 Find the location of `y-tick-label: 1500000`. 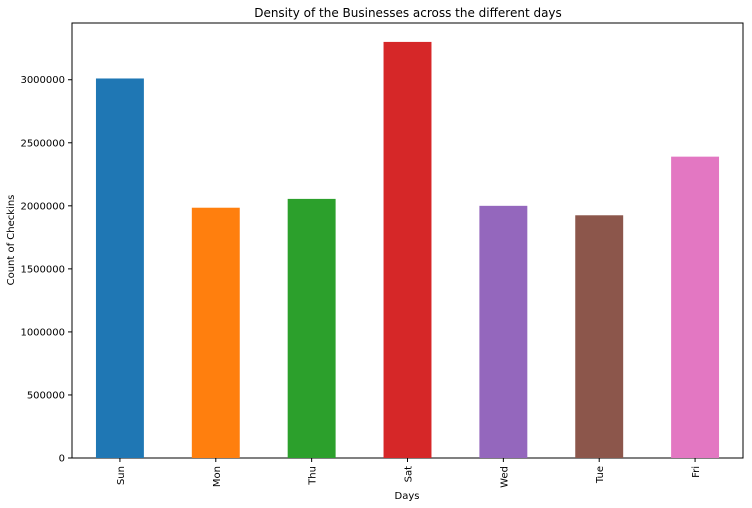

y-tick-label: 1500000 is located at coordinates (42, 269).